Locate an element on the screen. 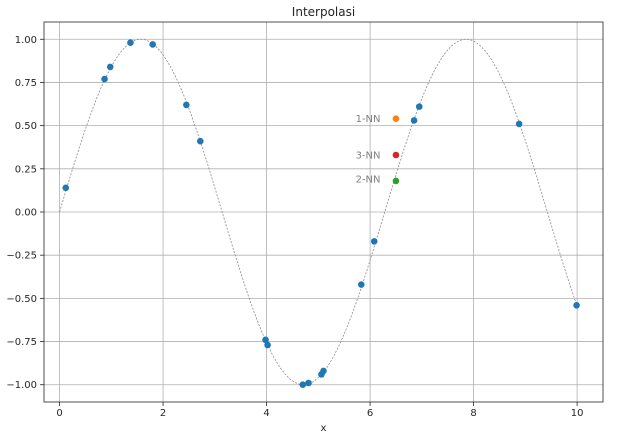  x-tick-label: 6 is located at coordinates (370, 413).